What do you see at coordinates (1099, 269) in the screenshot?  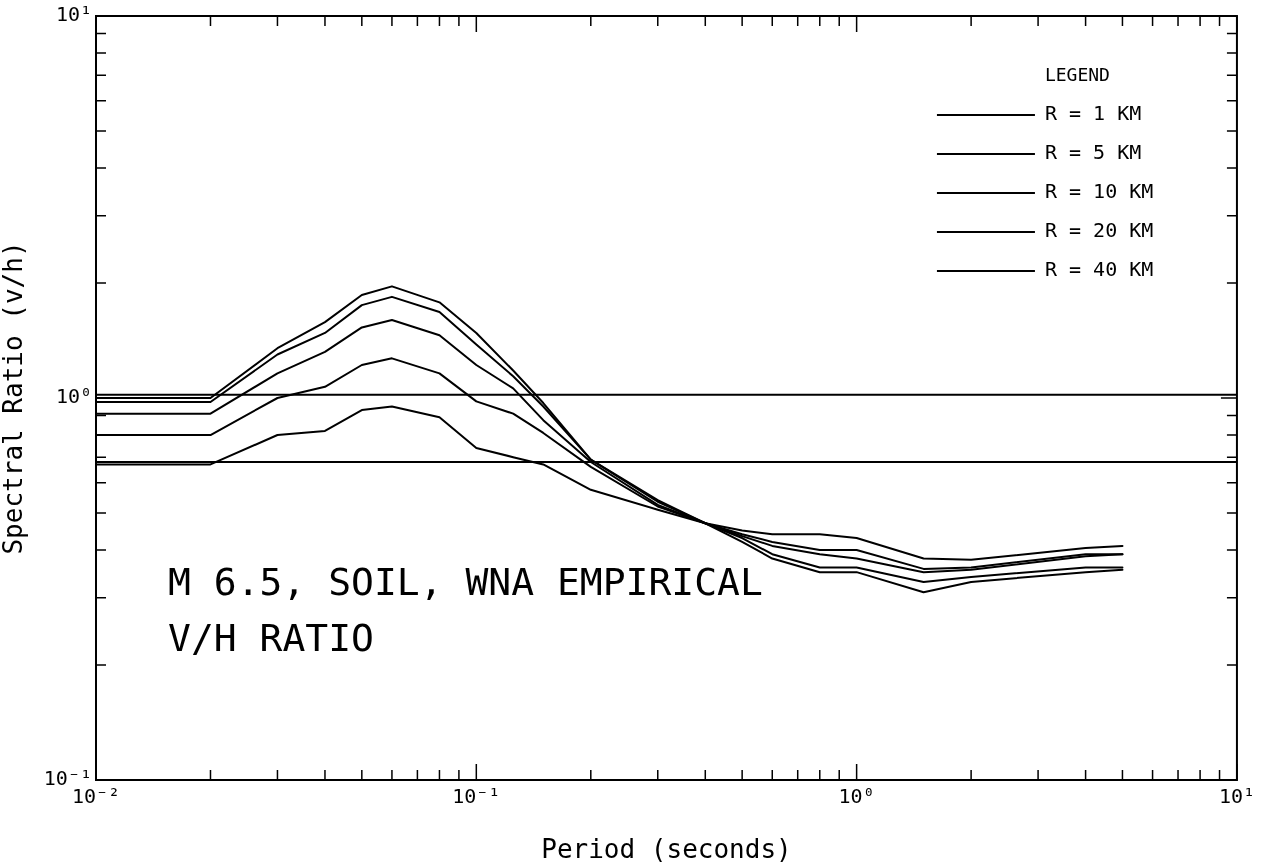 I see `legend-label: R = 40 KM` at bounding box center [1099, 269].